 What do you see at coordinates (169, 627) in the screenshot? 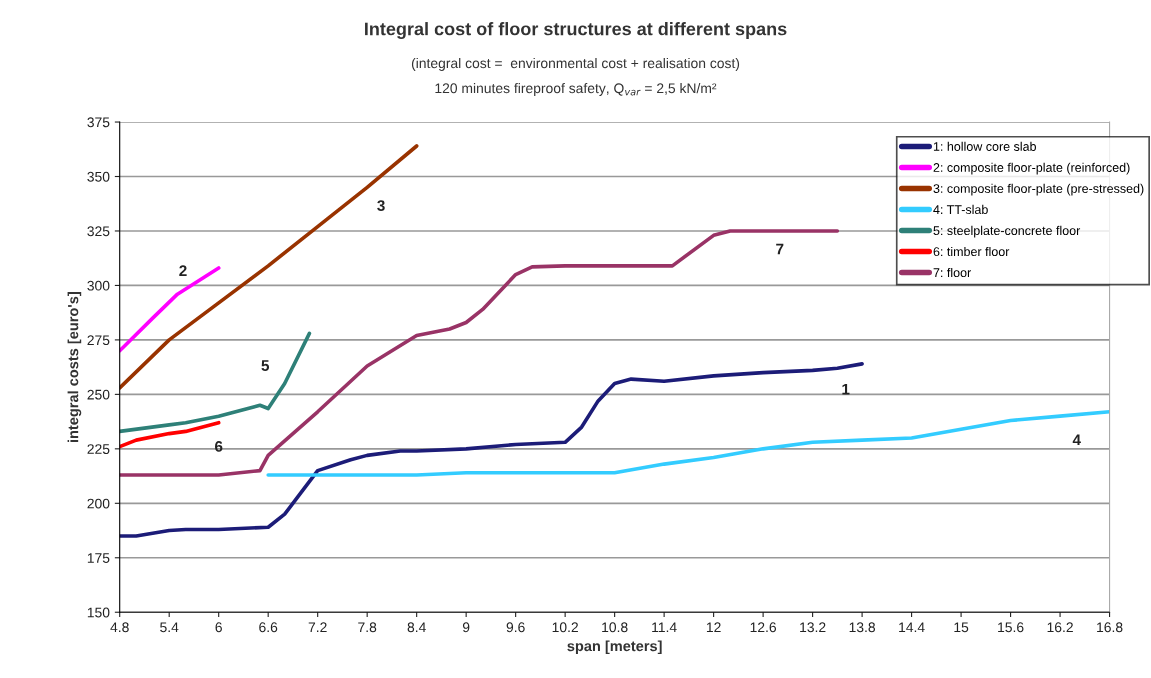
I see `x-tick-label: 5.4` at bounding box center [169, 627].